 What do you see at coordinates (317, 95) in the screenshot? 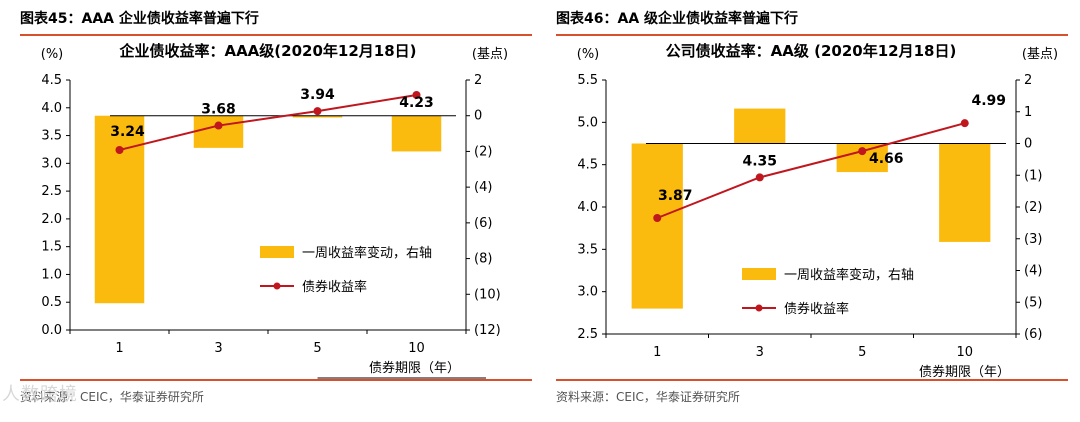
I see `data-label: 3.94` at bounding box center [317, 95].